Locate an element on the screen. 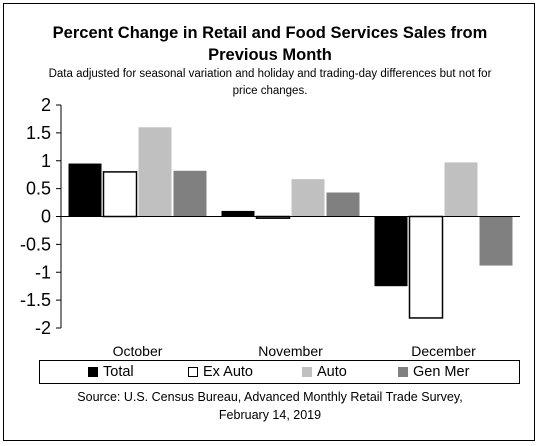 This screenshot has height=446, width=540. x-axis-category-labels: October November December is located at coordinates (295, 351).